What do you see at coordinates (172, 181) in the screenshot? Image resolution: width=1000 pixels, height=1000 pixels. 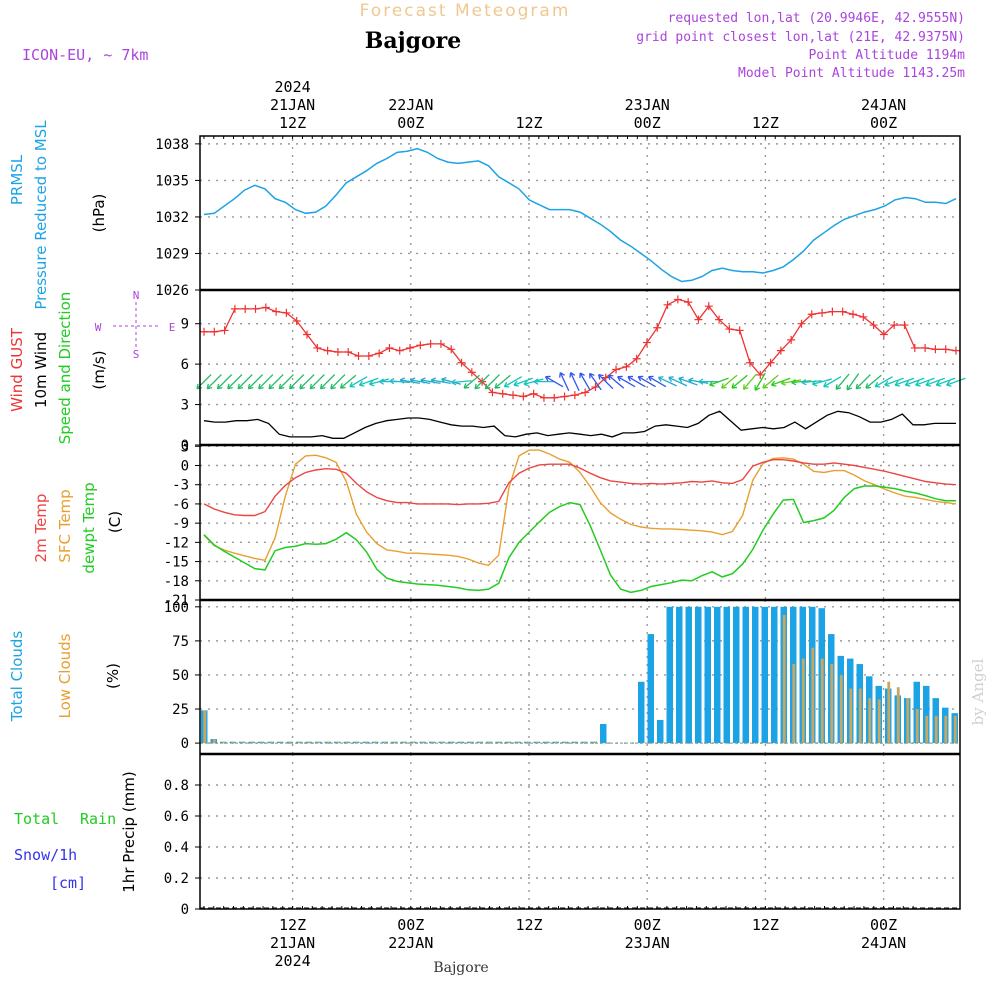 I see `y-tick-label: 1035` at bounding box center [172, 181].